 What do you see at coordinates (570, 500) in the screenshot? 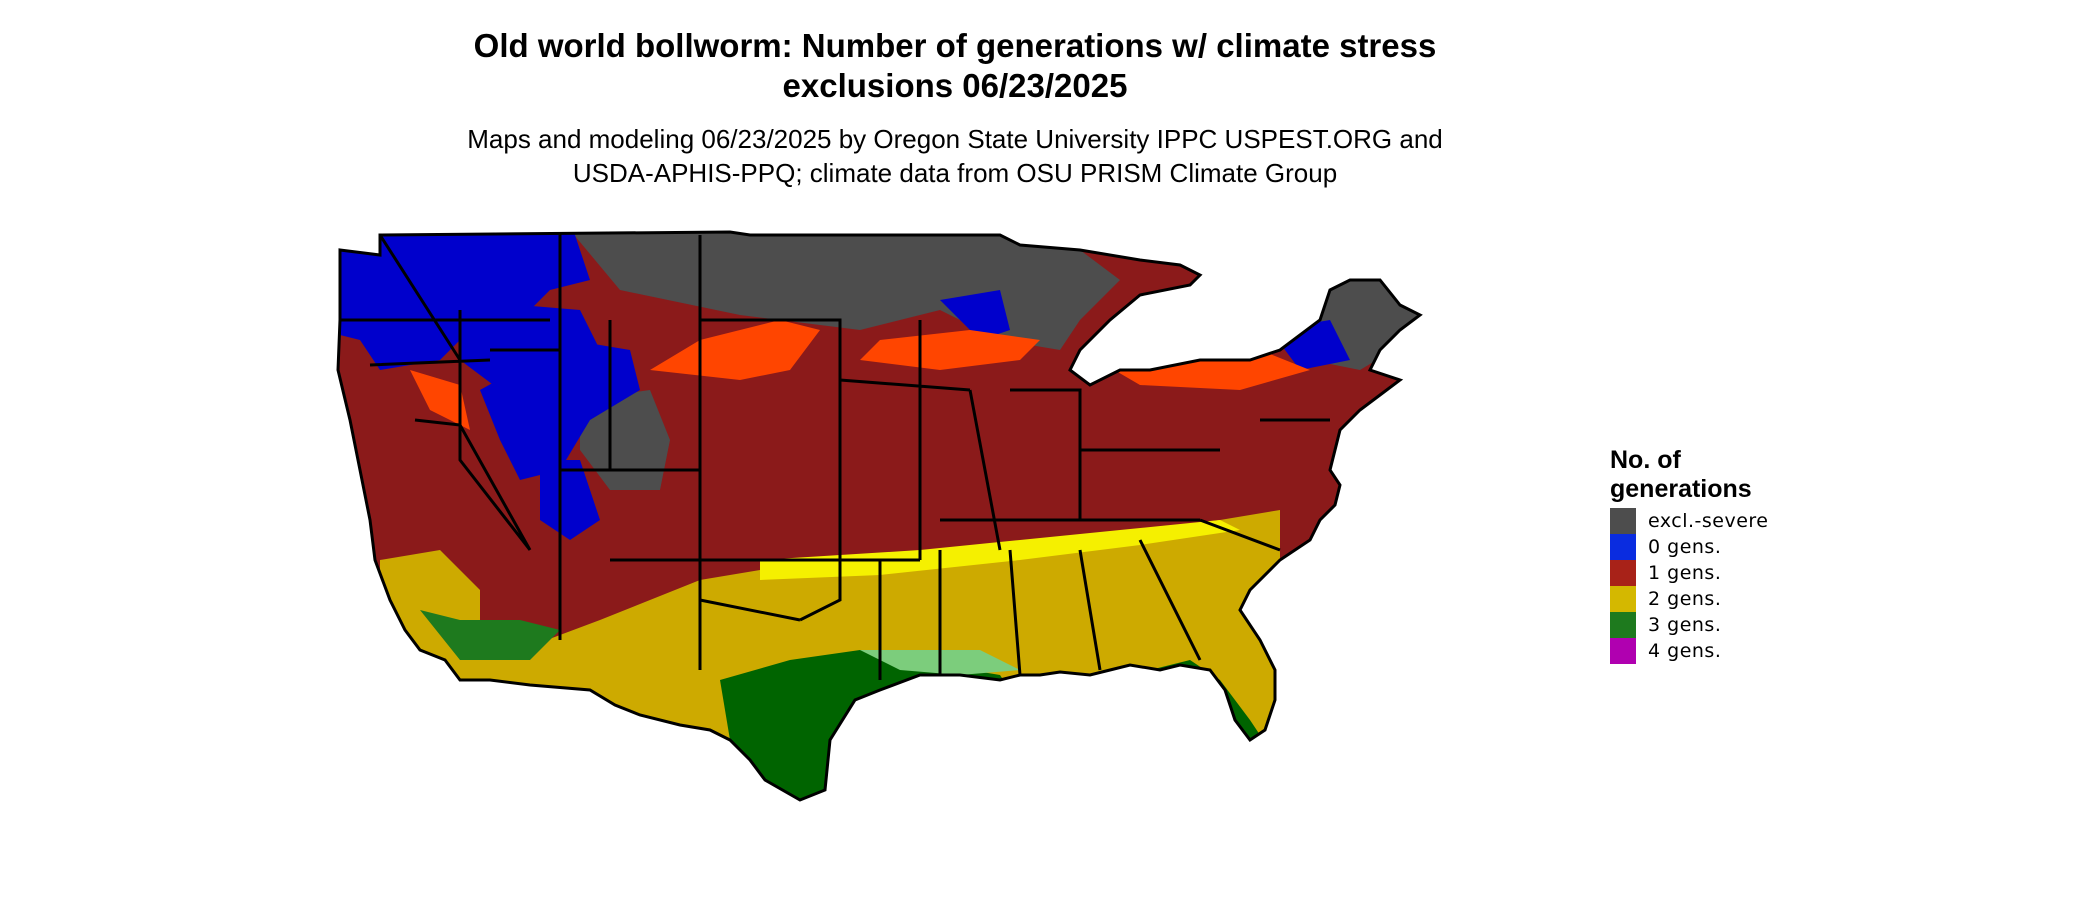
I see `zone-0-gens-new-mexico` at bounding box center [570, 500].